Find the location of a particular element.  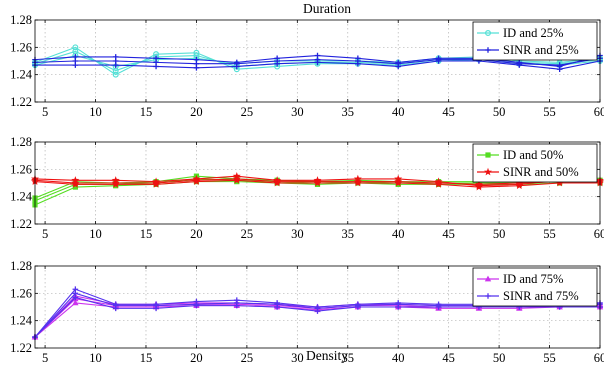

x-tick-label: 45 is located at coordinates (448, 234).